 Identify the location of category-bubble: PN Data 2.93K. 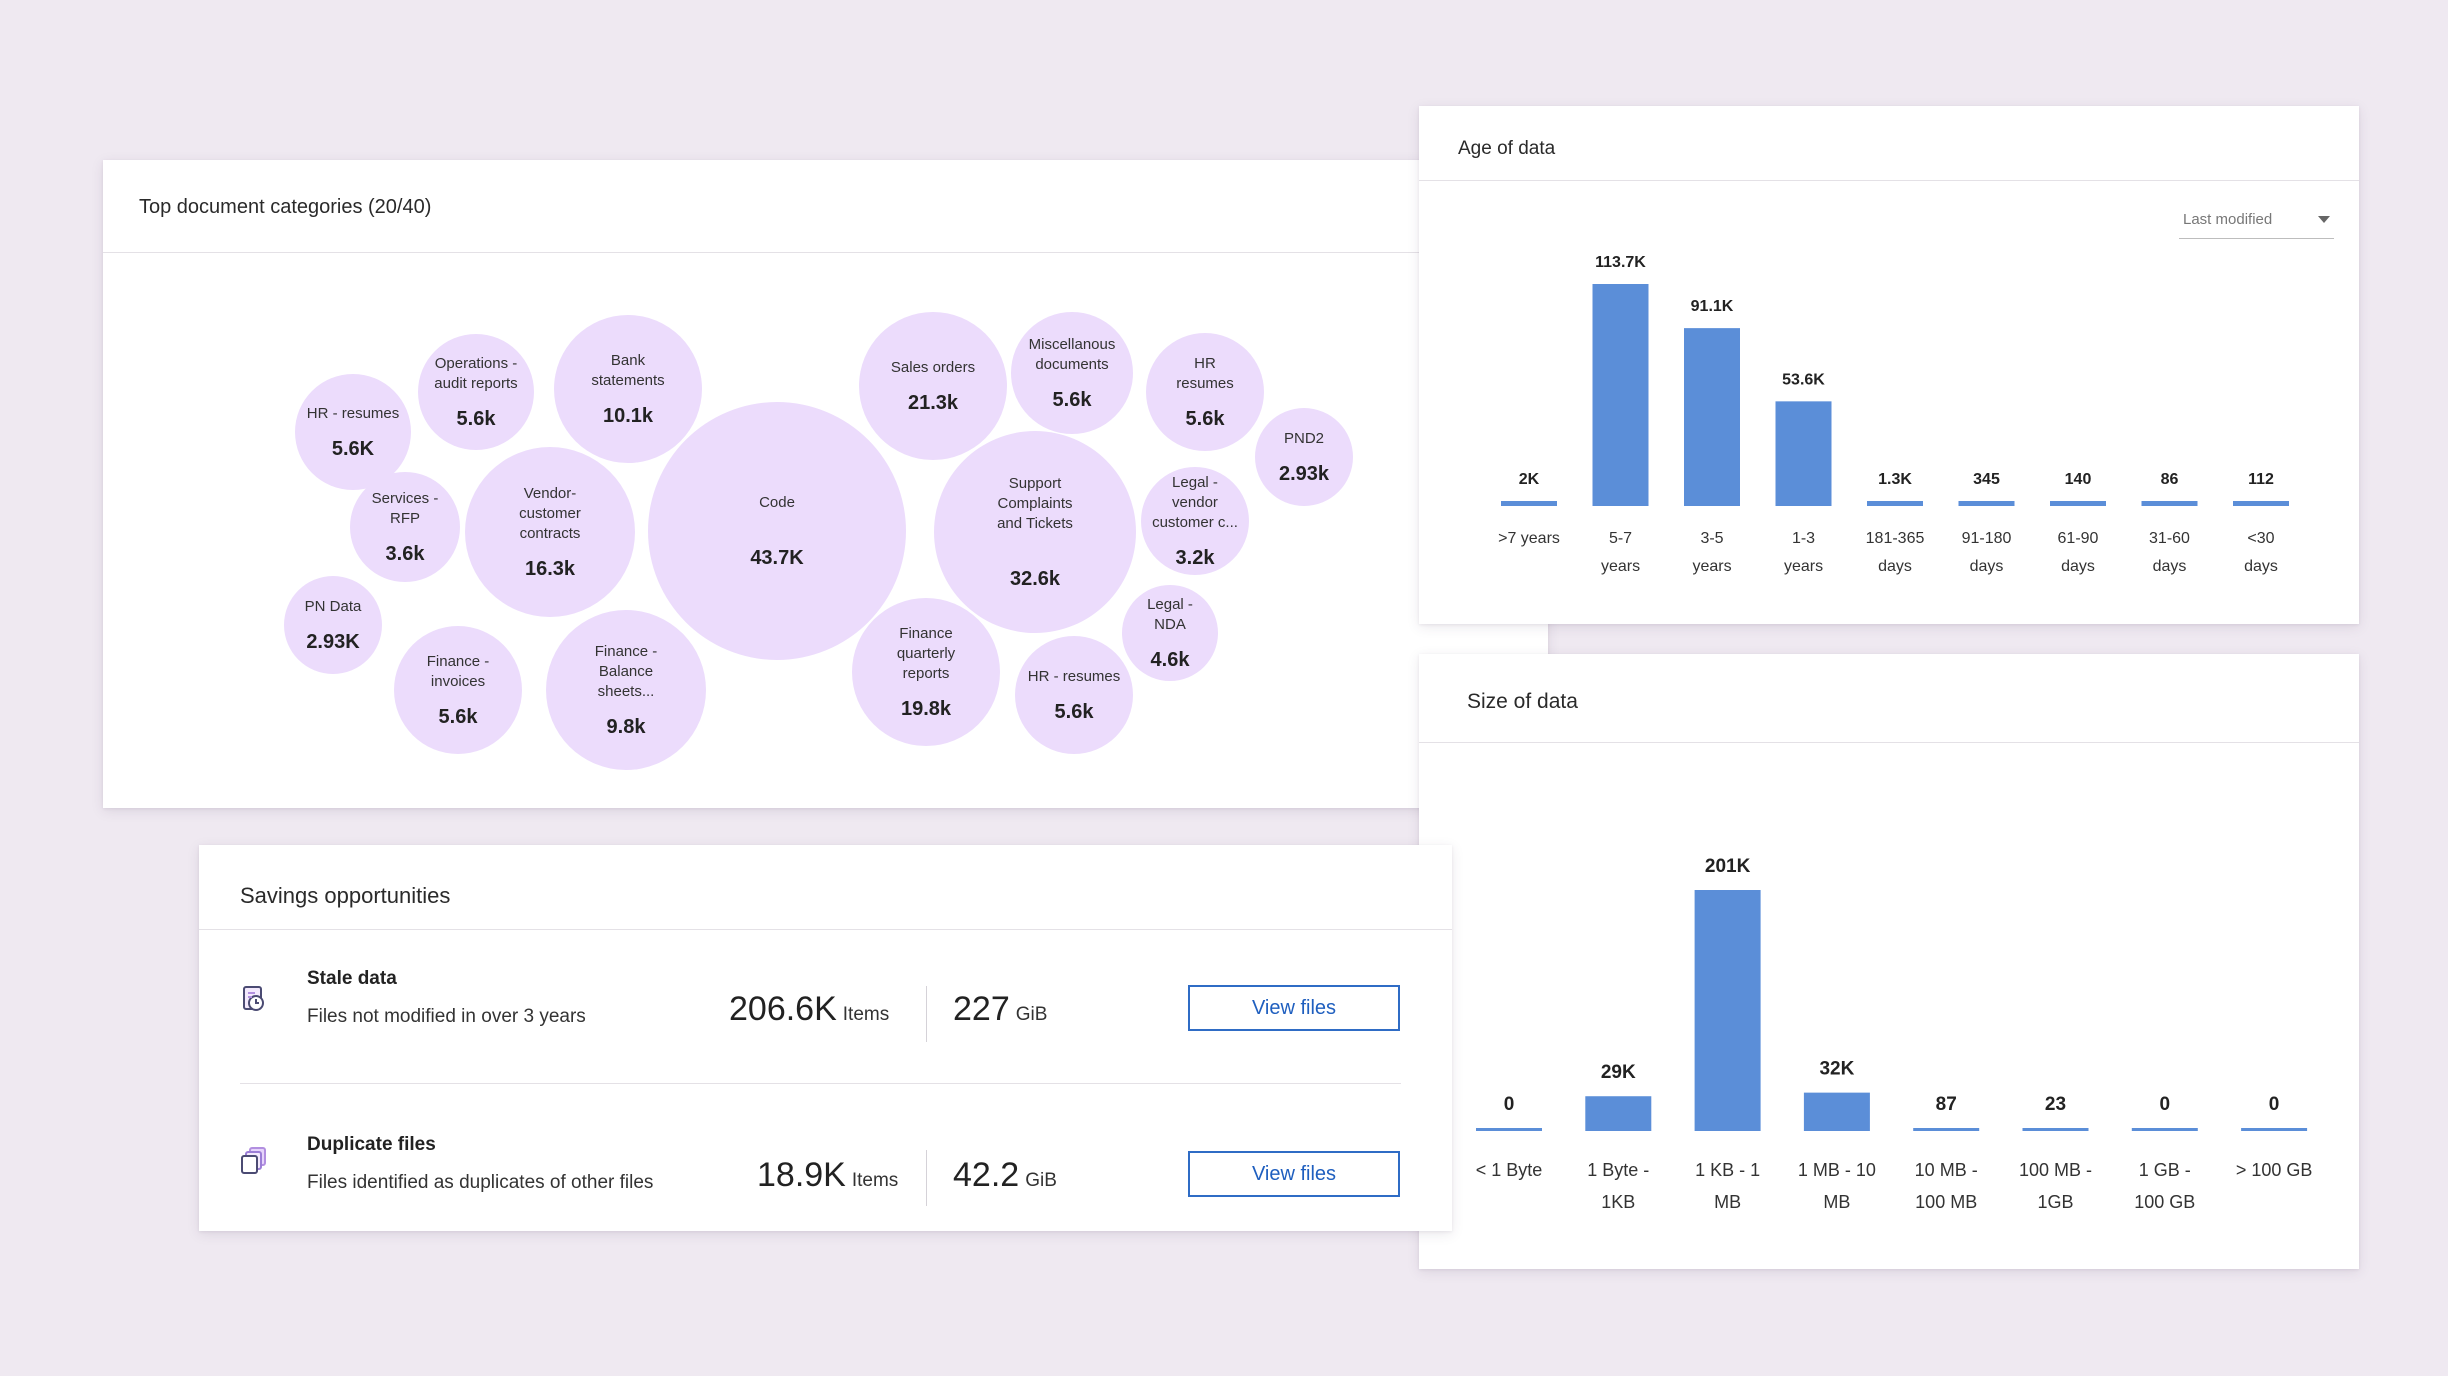
(333, 625).